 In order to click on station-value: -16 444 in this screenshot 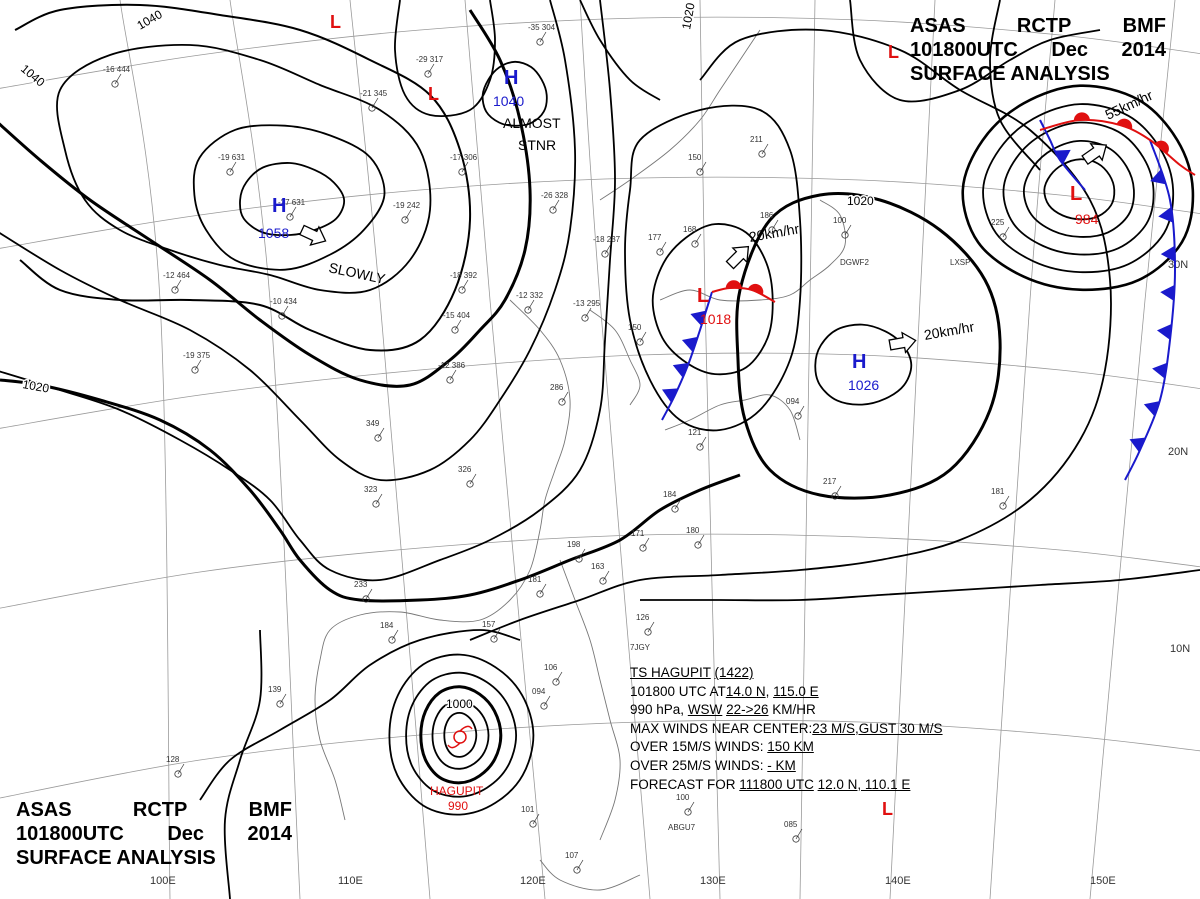, I will do `click(117, 69)`.